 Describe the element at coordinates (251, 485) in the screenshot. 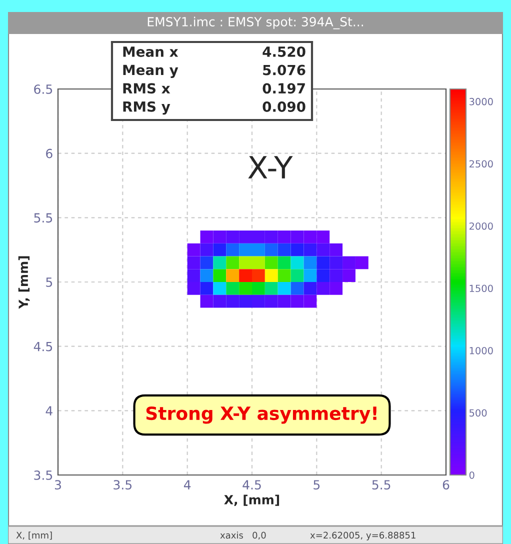

I see `x-tick-label: 4.5` at that location.